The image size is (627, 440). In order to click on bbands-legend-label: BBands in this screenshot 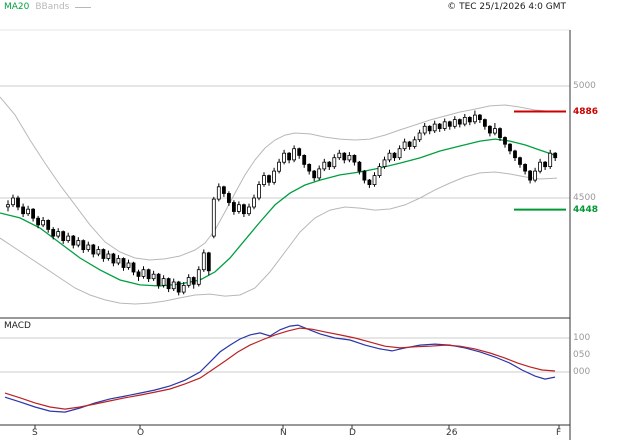, I will do `click(52, 7)`.